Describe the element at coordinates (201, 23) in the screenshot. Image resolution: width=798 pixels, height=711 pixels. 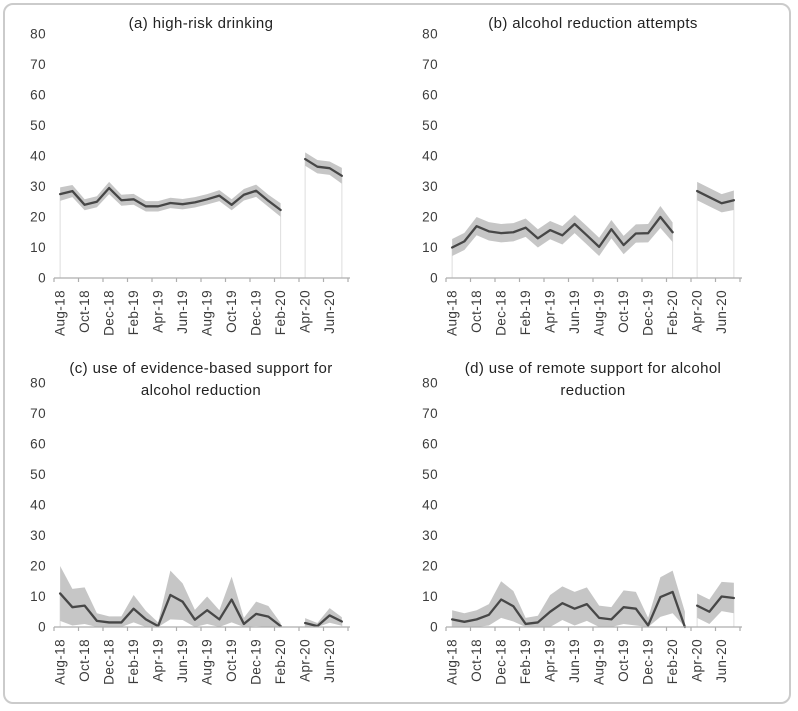
I see `panel-title: (a) high-risk drinking` at that location.